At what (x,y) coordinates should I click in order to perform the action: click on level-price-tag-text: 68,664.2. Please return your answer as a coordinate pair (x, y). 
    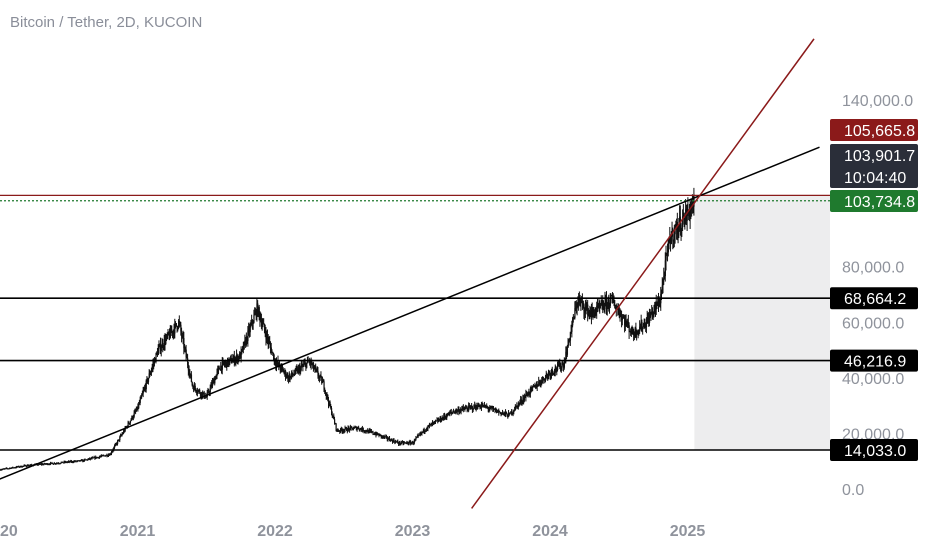
    Looking at the image, I should click on (875, 299).